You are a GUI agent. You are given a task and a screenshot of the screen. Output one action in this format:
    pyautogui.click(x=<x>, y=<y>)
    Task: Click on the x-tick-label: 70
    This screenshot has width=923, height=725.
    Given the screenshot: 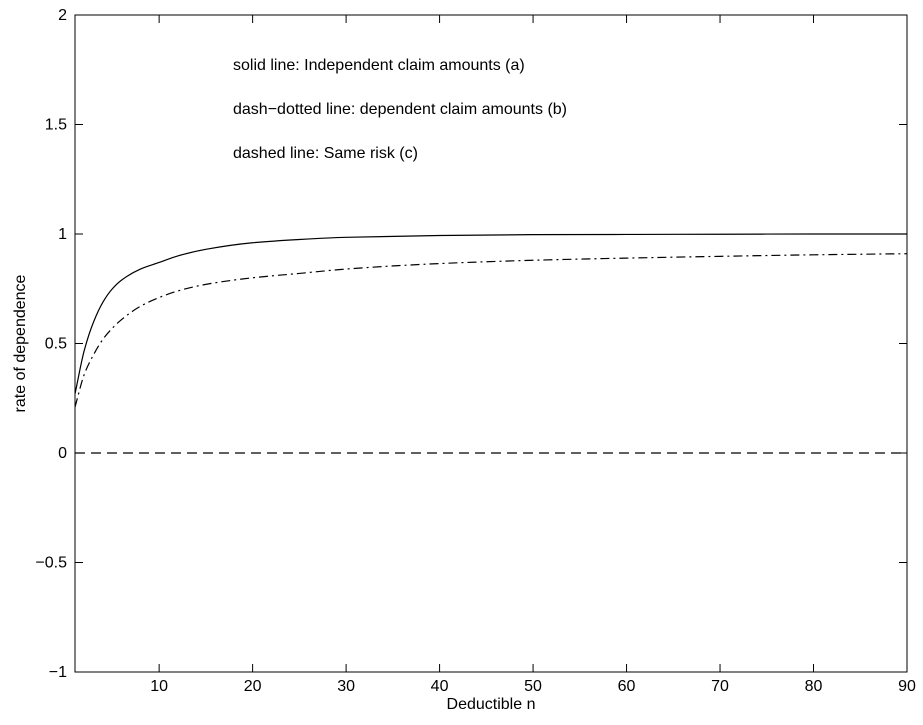 What is the action you would take?
    pyautogui.click(x=720, y=686)
    